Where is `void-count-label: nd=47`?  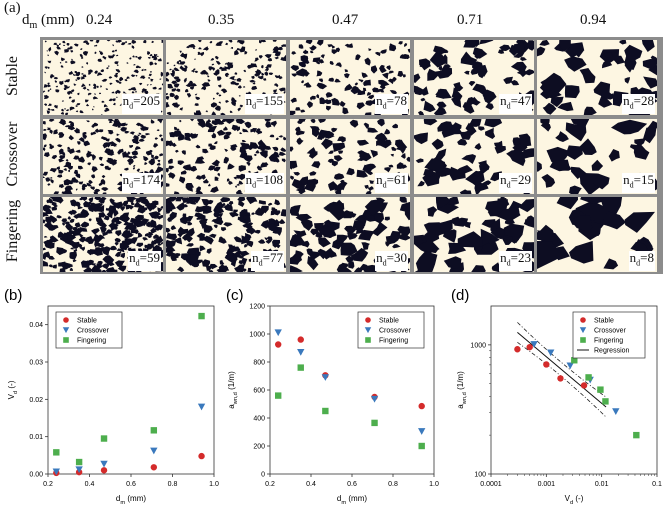 void-count-label: nd=47 is located at coordinates (515, 104).